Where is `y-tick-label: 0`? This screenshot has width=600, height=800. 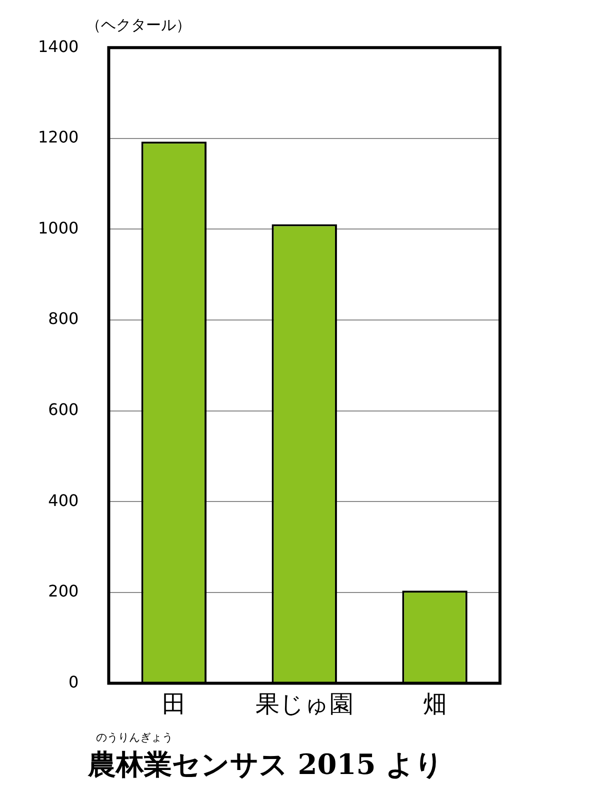 y-tick-label: 0 is located at coordinates (73, 682).